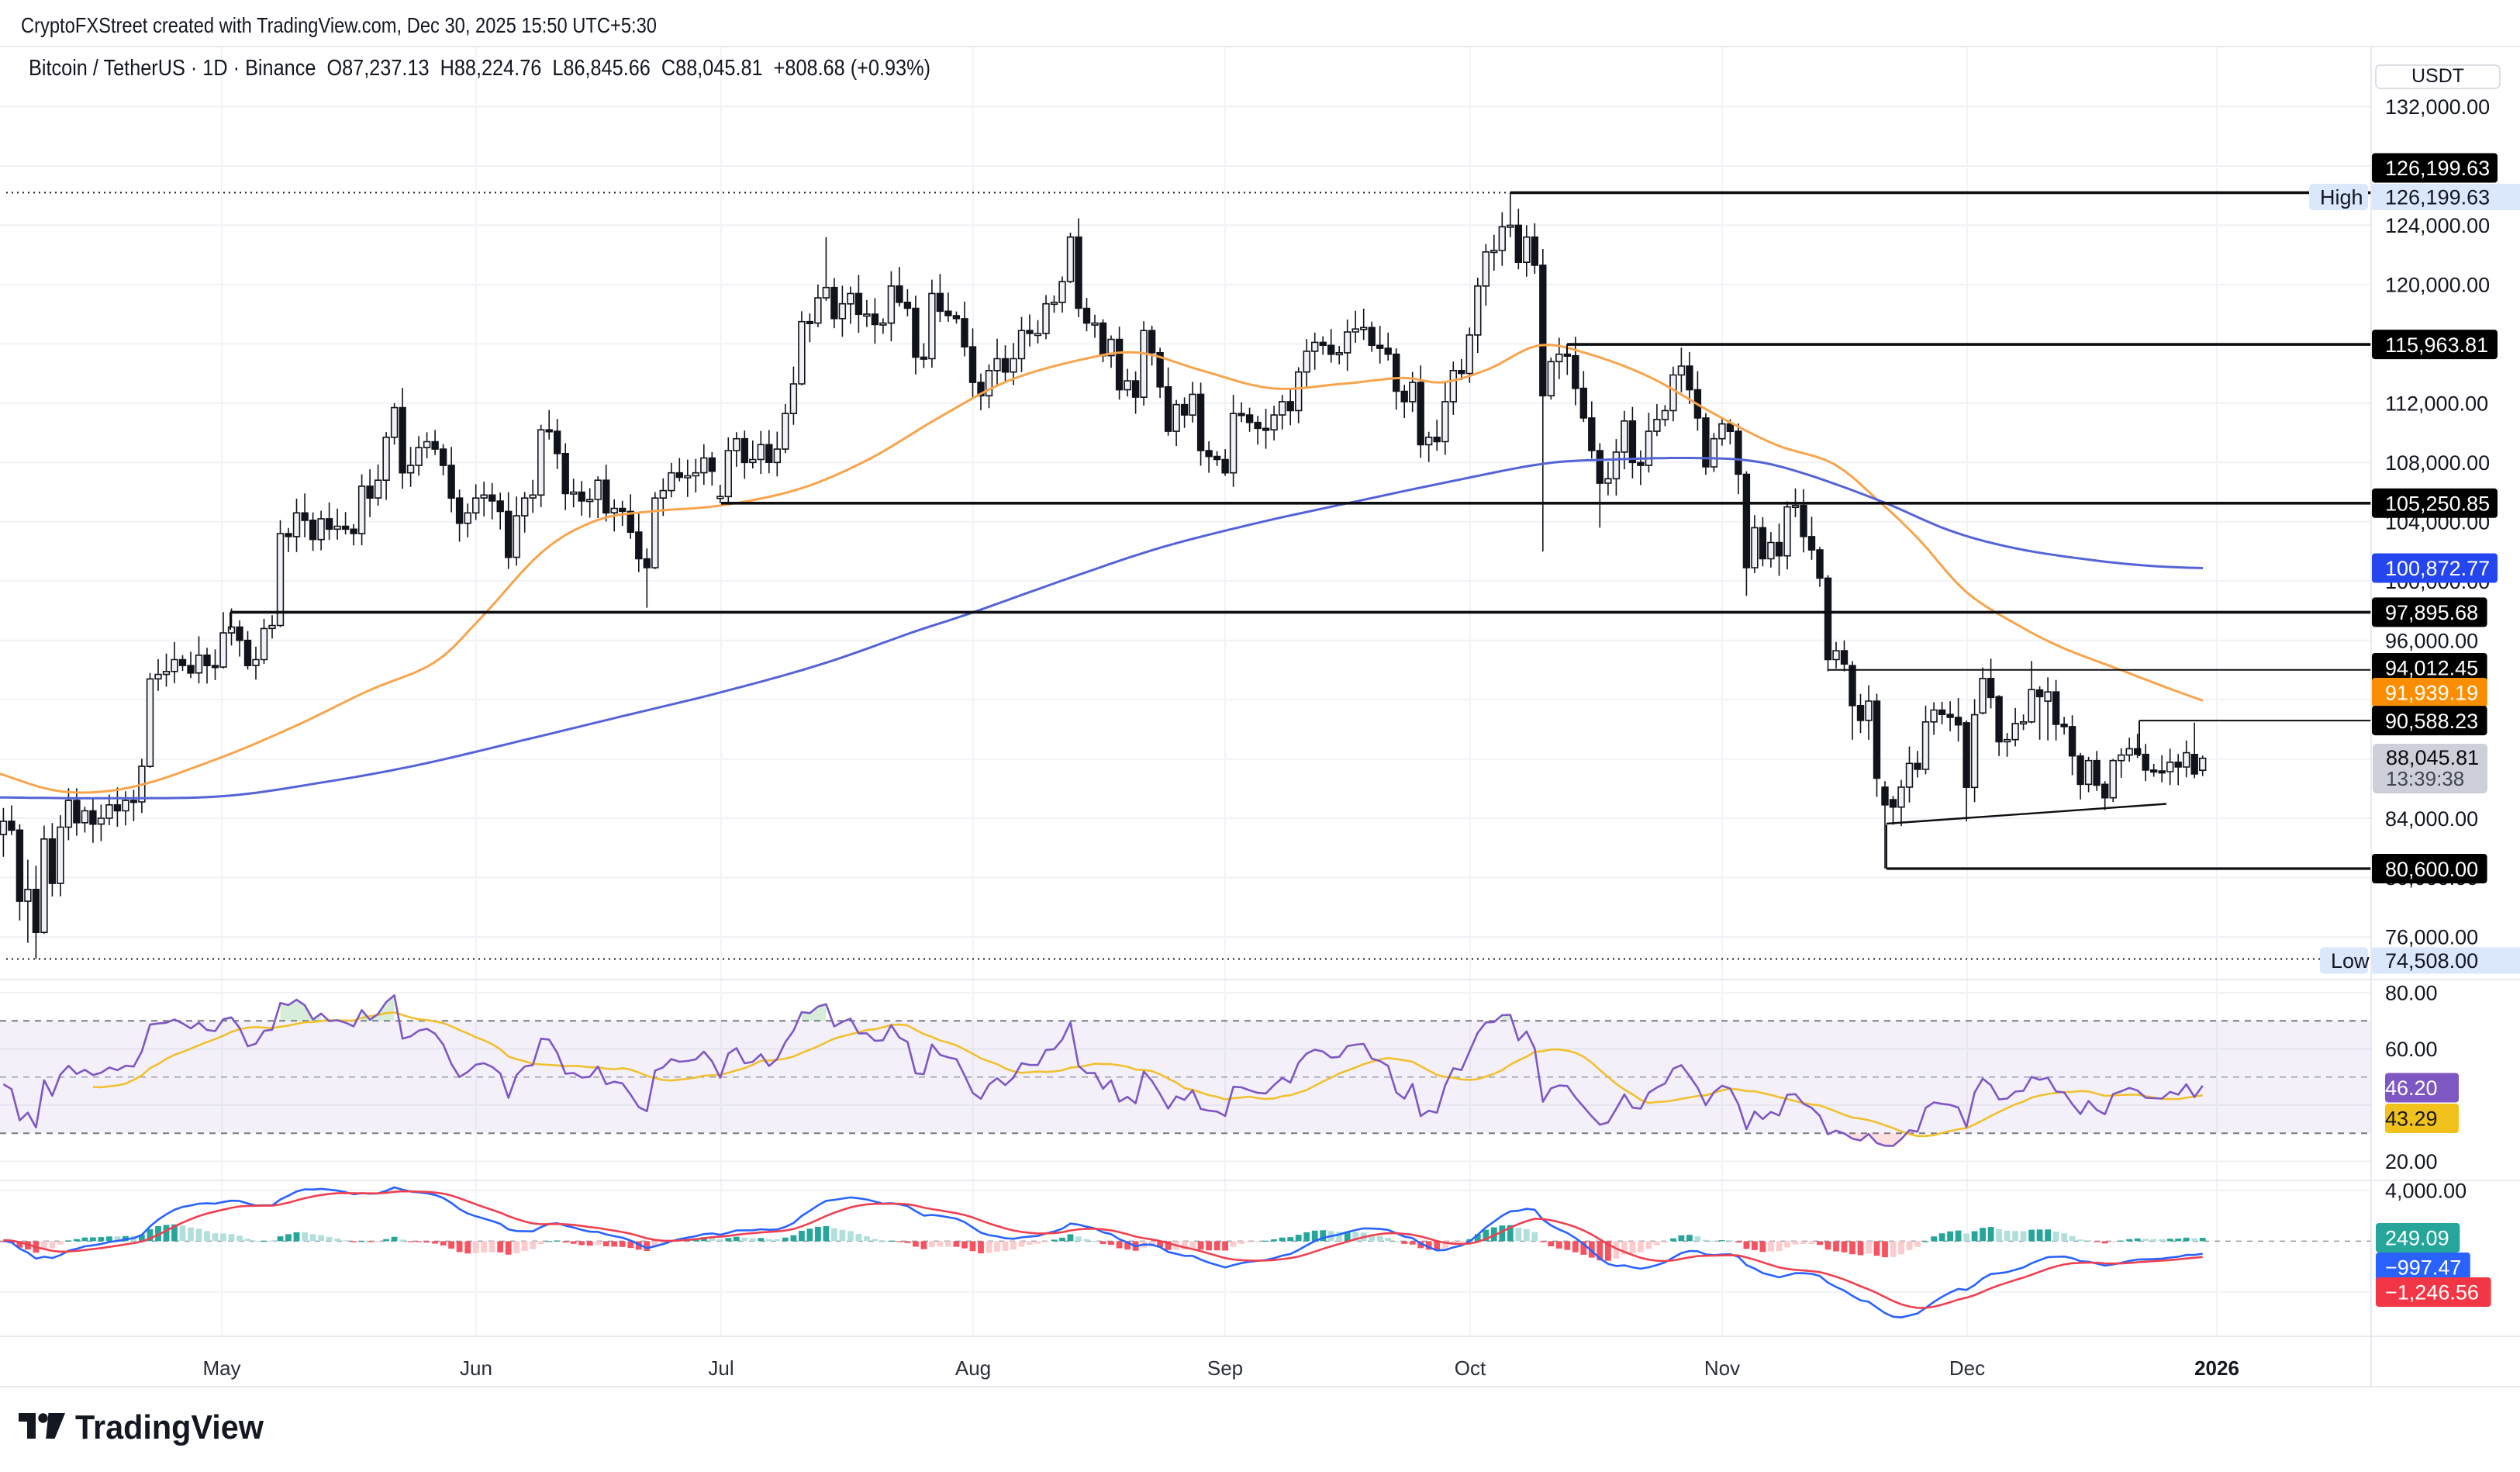 This screenshot has height=1472, width=2520. What do you see at coordinates (2431, 693) in the screenshot?
I see `svg-text: 91,939.19` at bounding box center [2431, 693].